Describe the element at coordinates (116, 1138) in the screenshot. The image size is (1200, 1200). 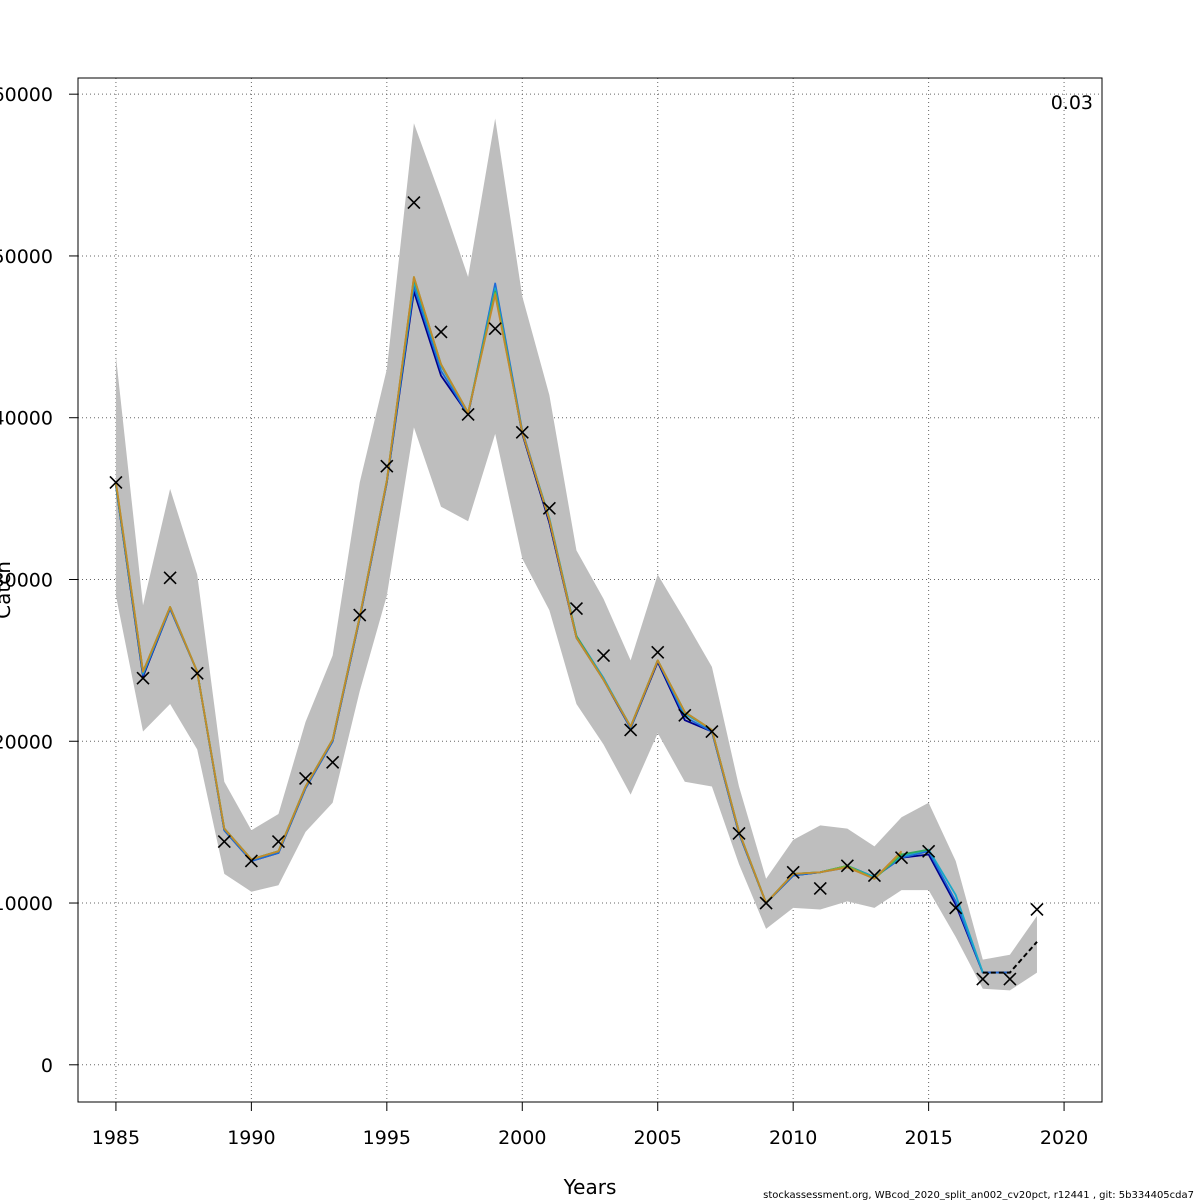
I see `x-tick-label: 1985` at that location.